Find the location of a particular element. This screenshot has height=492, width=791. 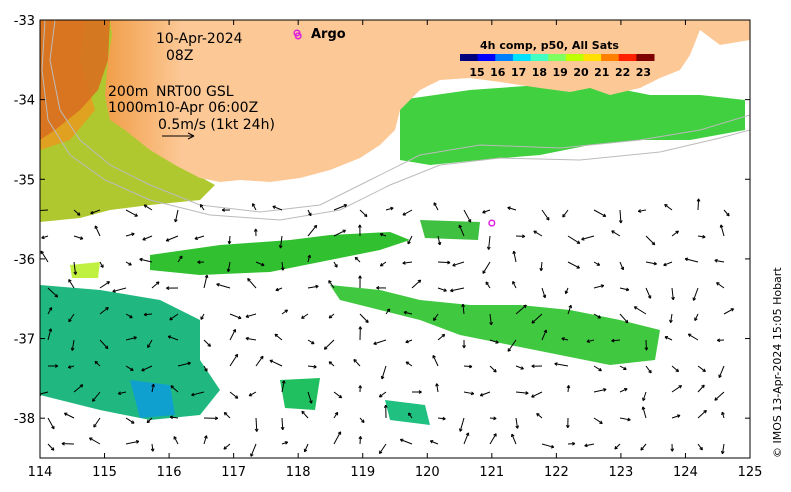

lon-tick-label: 116 is located at coordinates (169, 472).